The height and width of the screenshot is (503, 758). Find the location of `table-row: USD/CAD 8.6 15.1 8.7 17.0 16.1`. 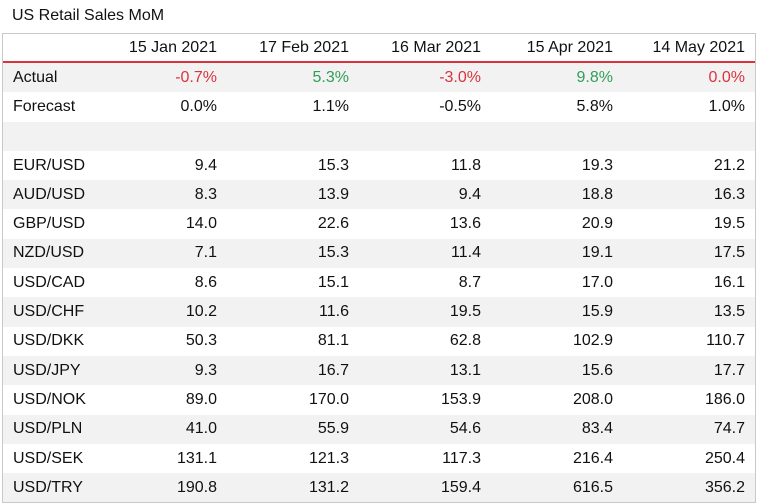

table-row: USD/CAD 8.6 15.1 8.7 17.0 16.1 is located at coordinates (379, 282).